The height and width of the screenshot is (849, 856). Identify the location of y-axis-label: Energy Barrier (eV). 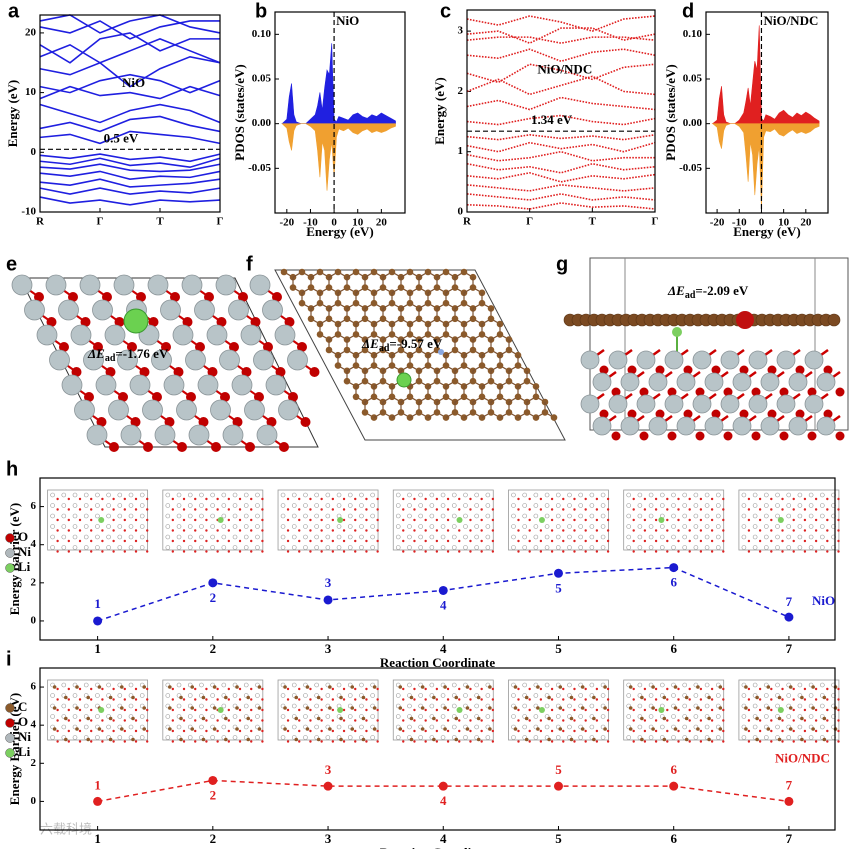
(14, 559).